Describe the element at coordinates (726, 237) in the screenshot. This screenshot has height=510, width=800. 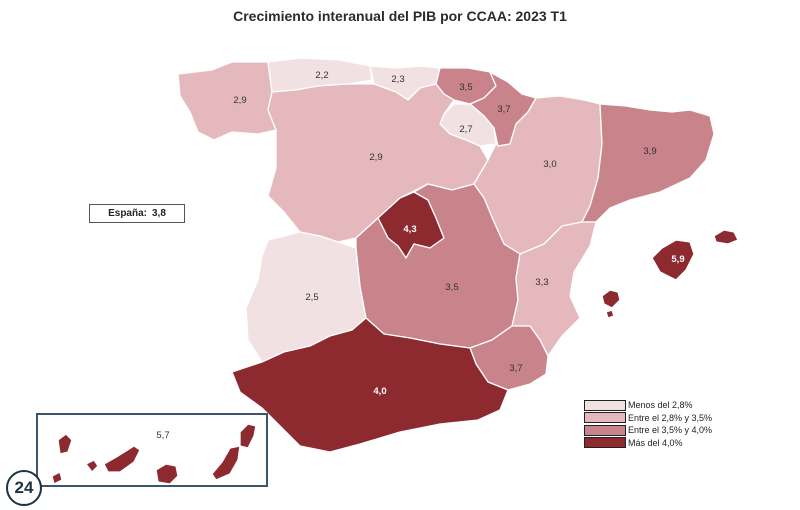
I see `region-baleares-menorca` at that location.